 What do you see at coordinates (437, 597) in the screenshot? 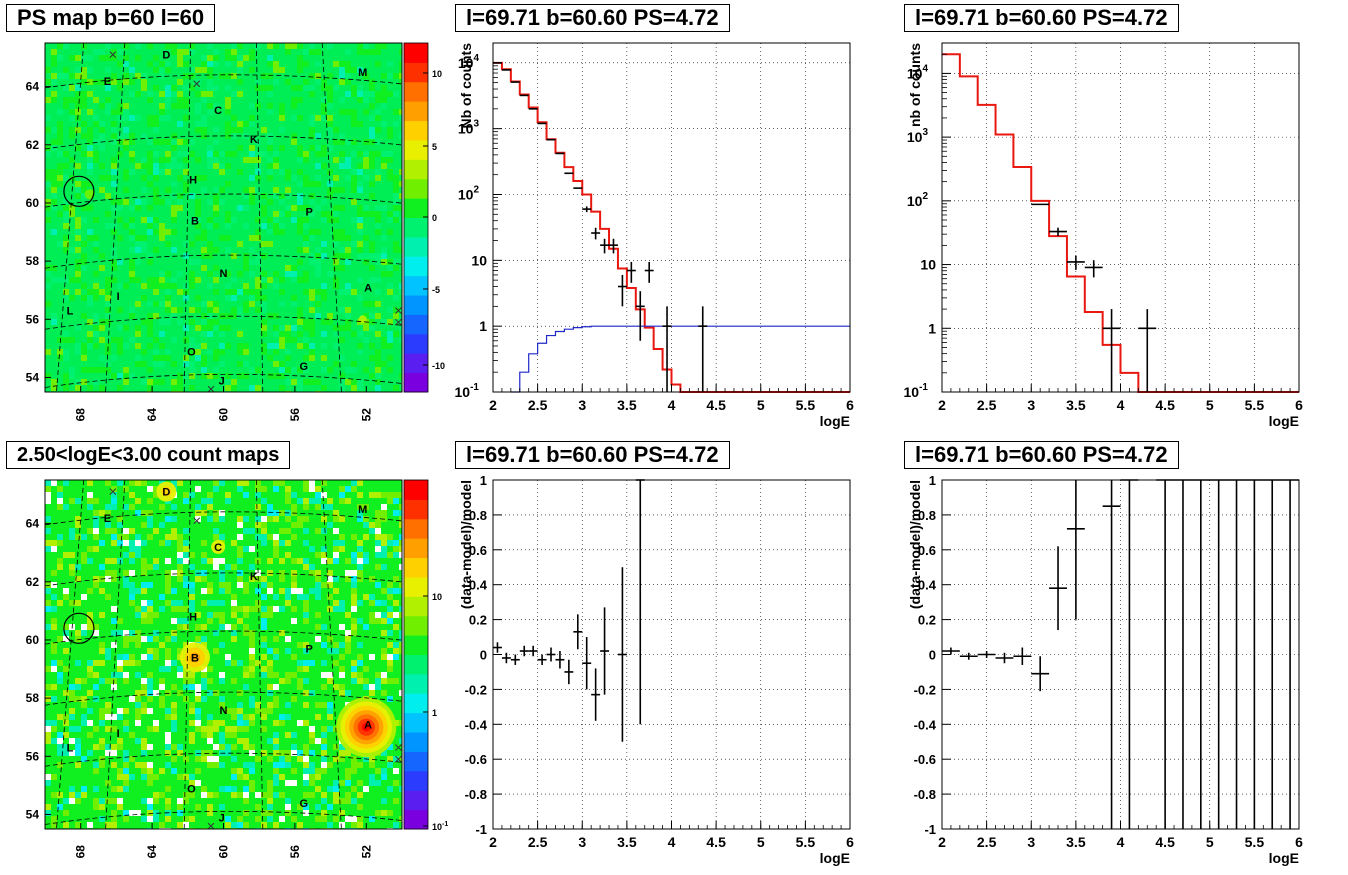
I see `colorbar-tick-label: 10` at bounding box center [437, 597].